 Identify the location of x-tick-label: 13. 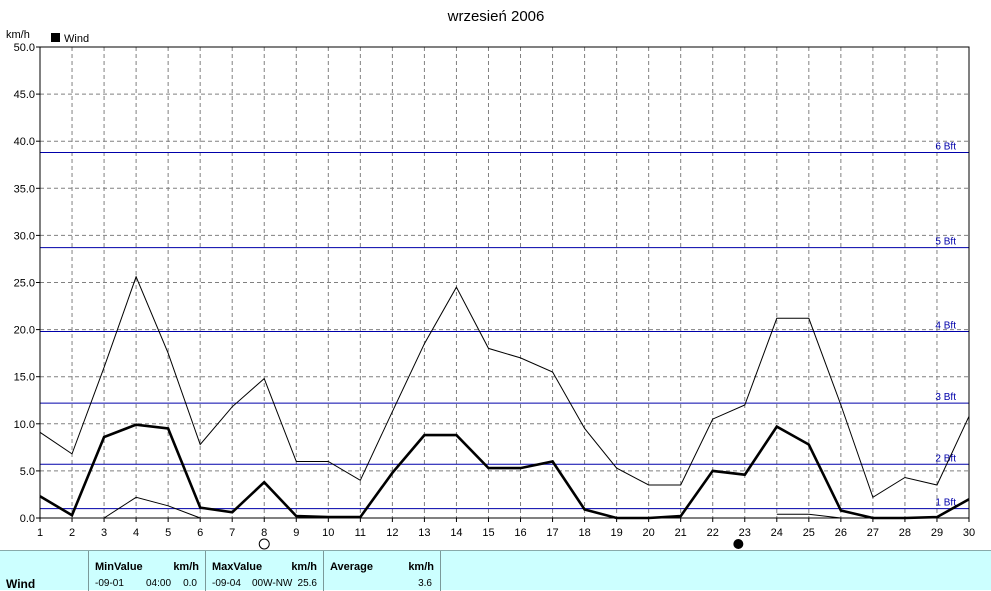
(424, 533).